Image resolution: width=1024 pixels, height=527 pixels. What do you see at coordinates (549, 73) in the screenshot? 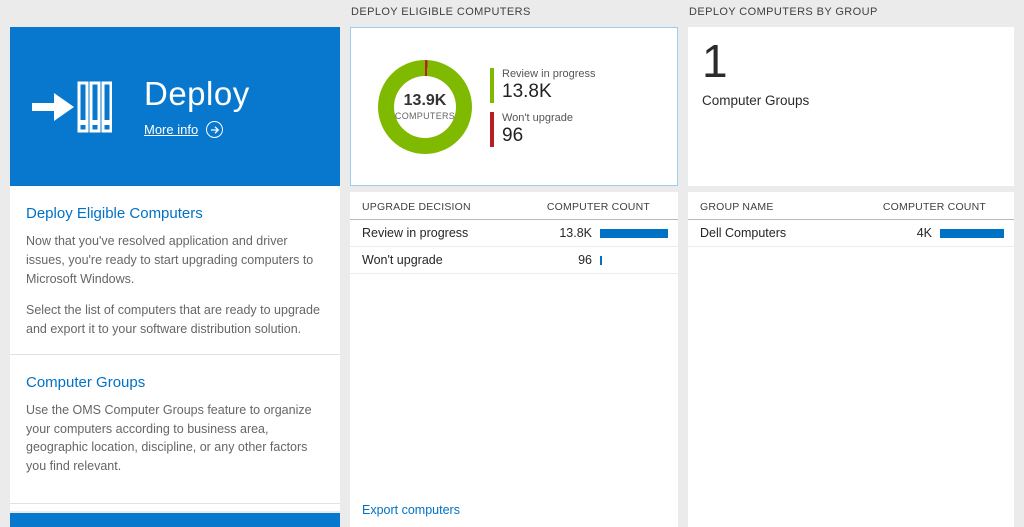
I see `legend-label: Review in progress` at bounding box center [549, 73].